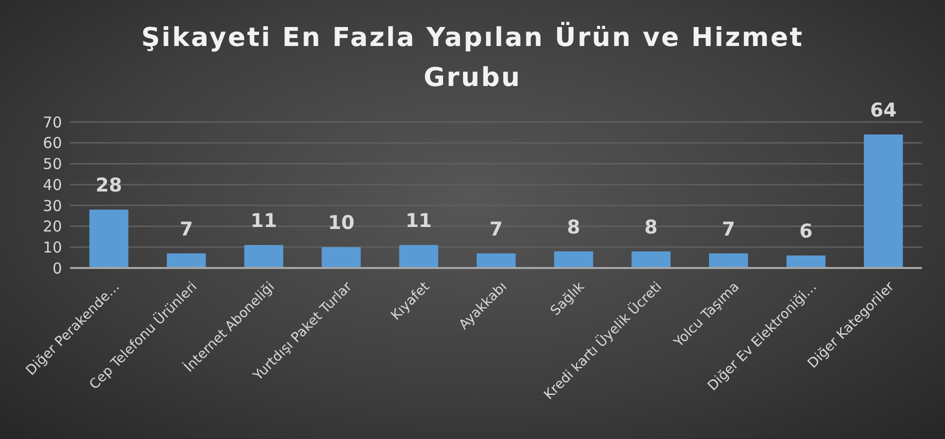  What do you see at coordinates (472, 57) in the screenshot?
I see `chart-title: Şikayeti En Fazla Yapılan Ürün ve Hizmet Grubu` at bounding box center [472, 57].